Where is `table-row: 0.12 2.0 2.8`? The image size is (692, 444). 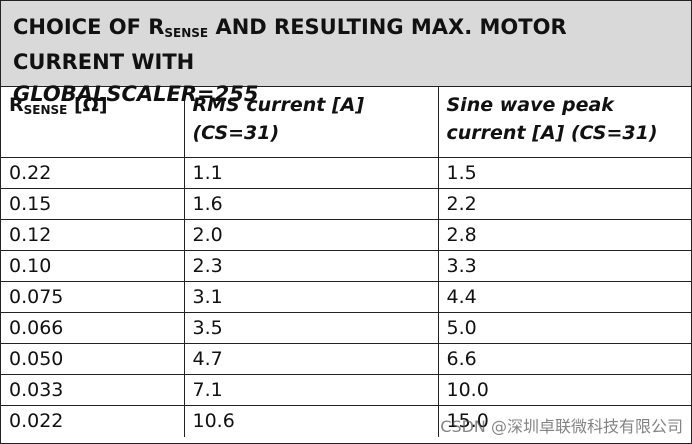 table-row: 0.12 2.0 2.8 is located at coordinates (346, 235).